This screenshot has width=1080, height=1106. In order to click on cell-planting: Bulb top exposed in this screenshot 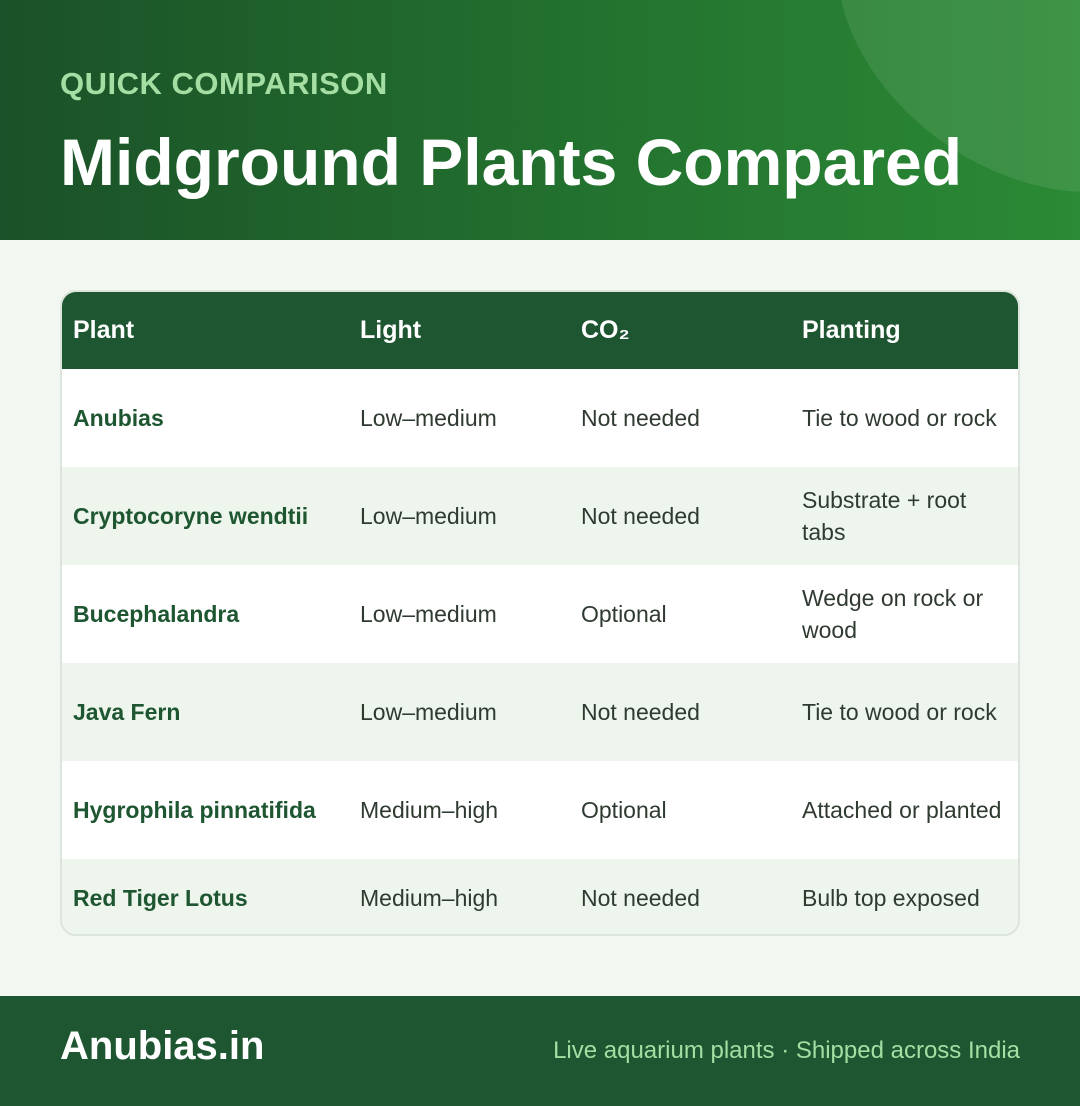, I will do `click(891, 897)`.